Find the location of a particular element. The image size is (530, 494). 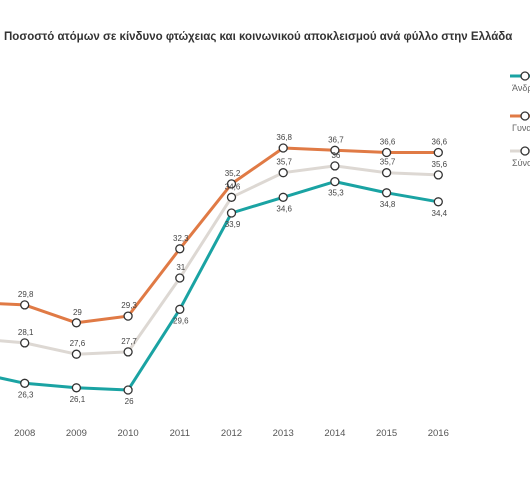

data-label-men: 34,8 is located at coordinates (388, 204).